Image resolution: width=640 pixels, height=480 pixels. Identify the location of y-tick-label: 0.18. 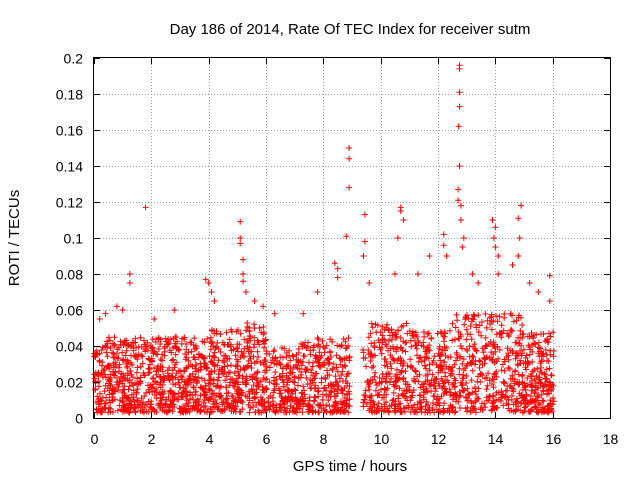
(69, 95).